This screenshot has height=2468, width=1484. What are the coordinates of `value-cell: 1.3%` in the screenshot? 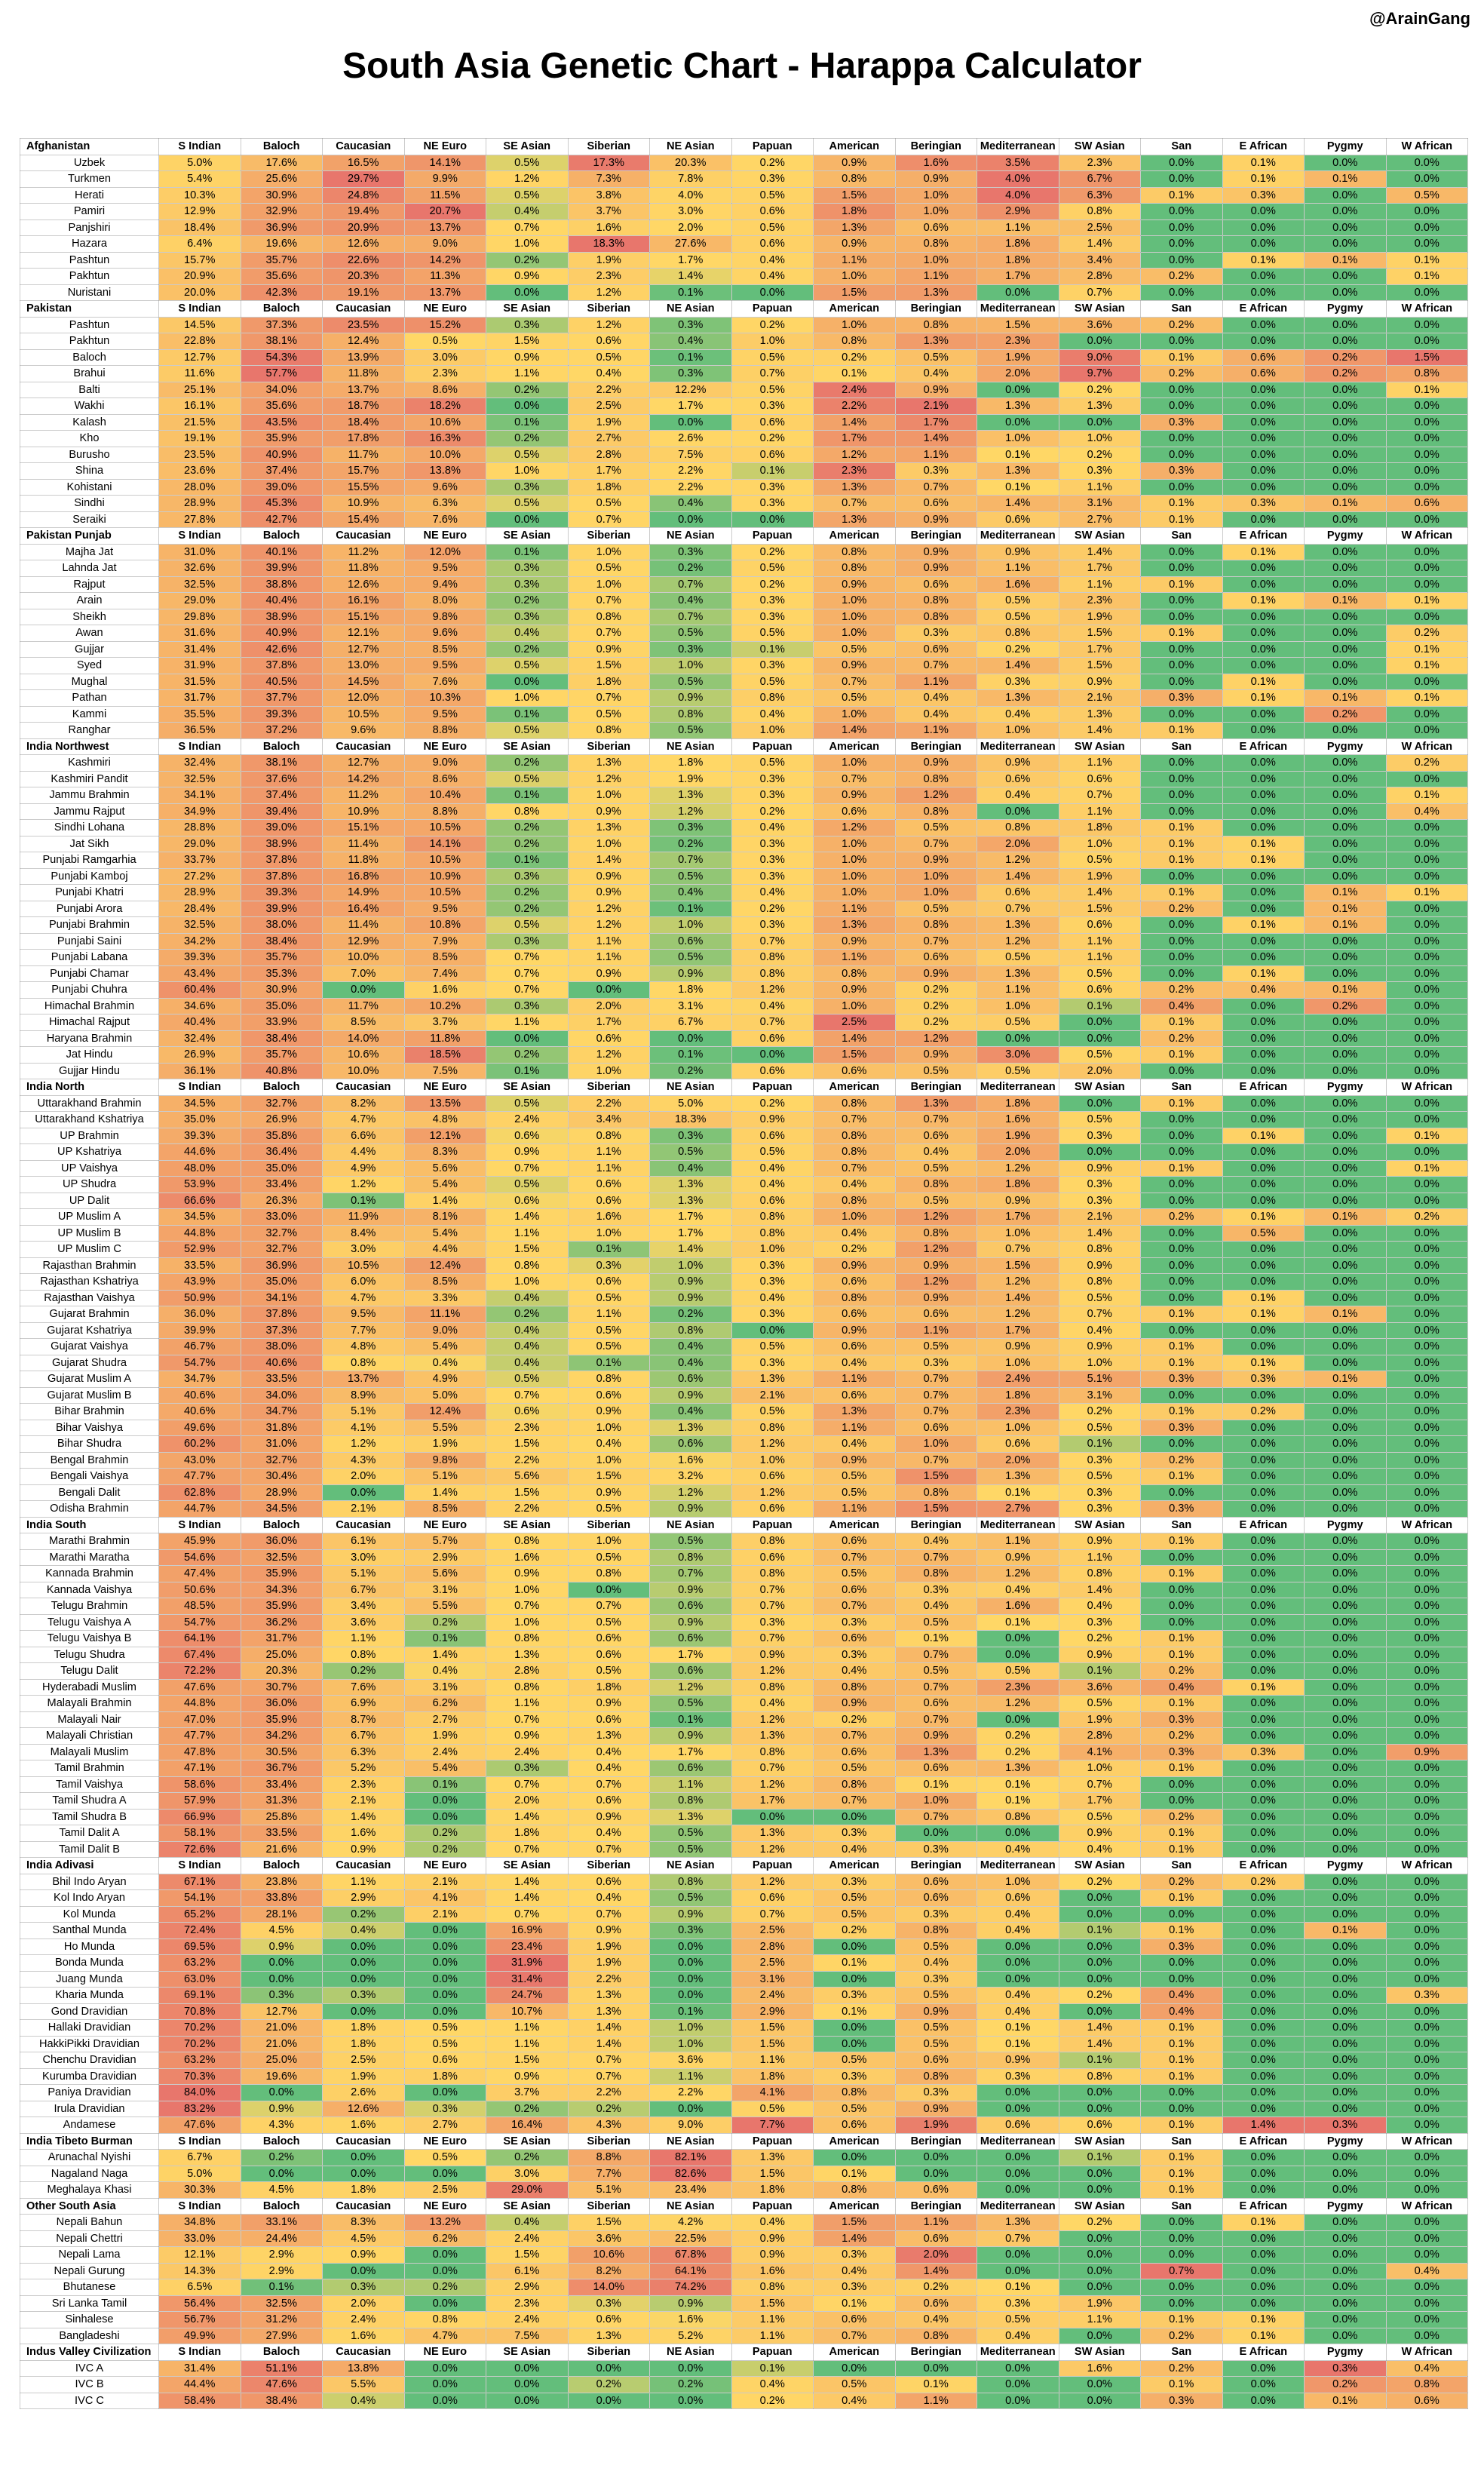 It's located at (690, 795).